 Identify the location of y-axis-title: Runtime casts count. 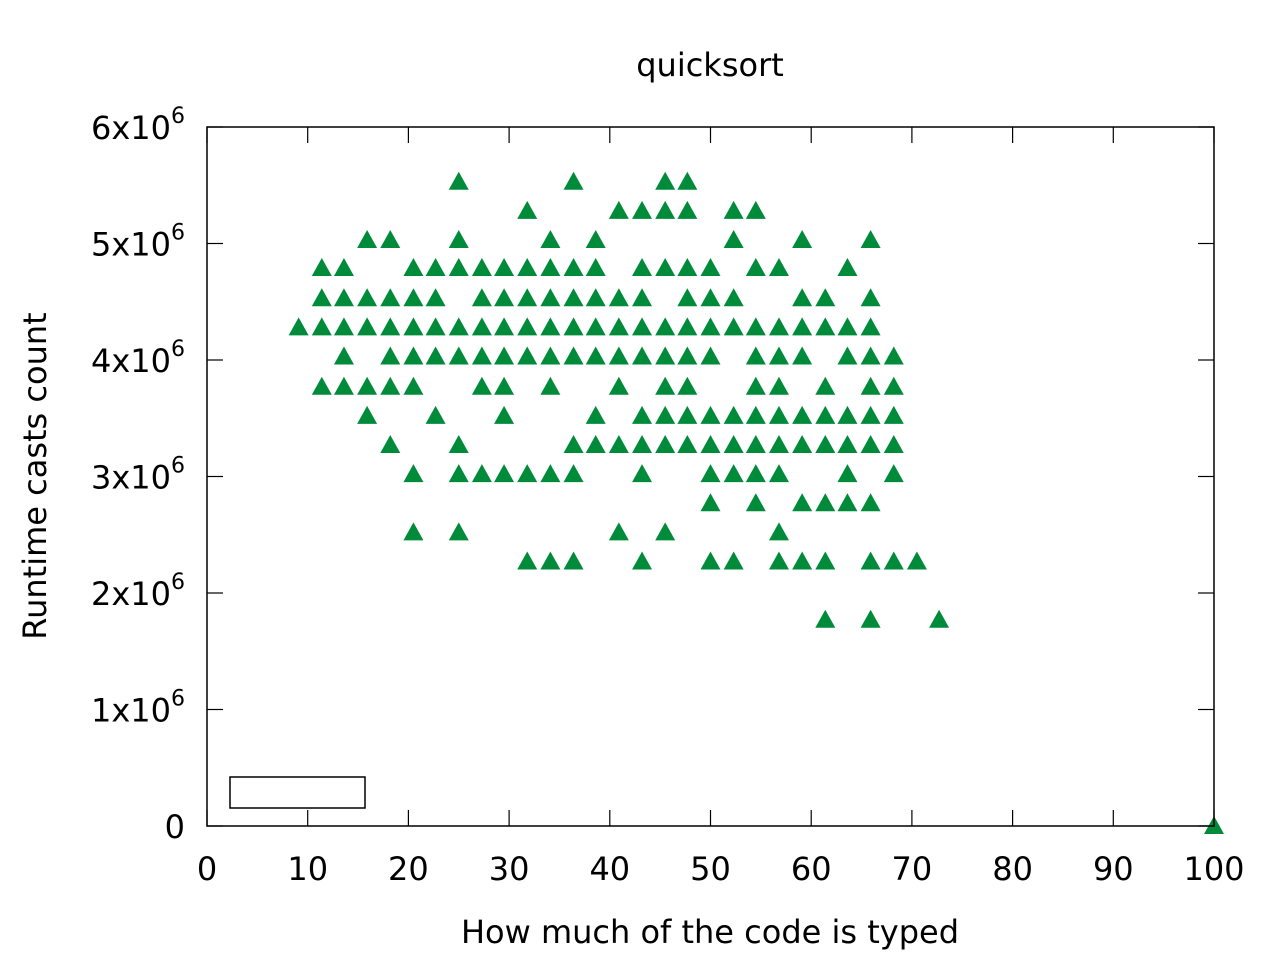
(35, 475).